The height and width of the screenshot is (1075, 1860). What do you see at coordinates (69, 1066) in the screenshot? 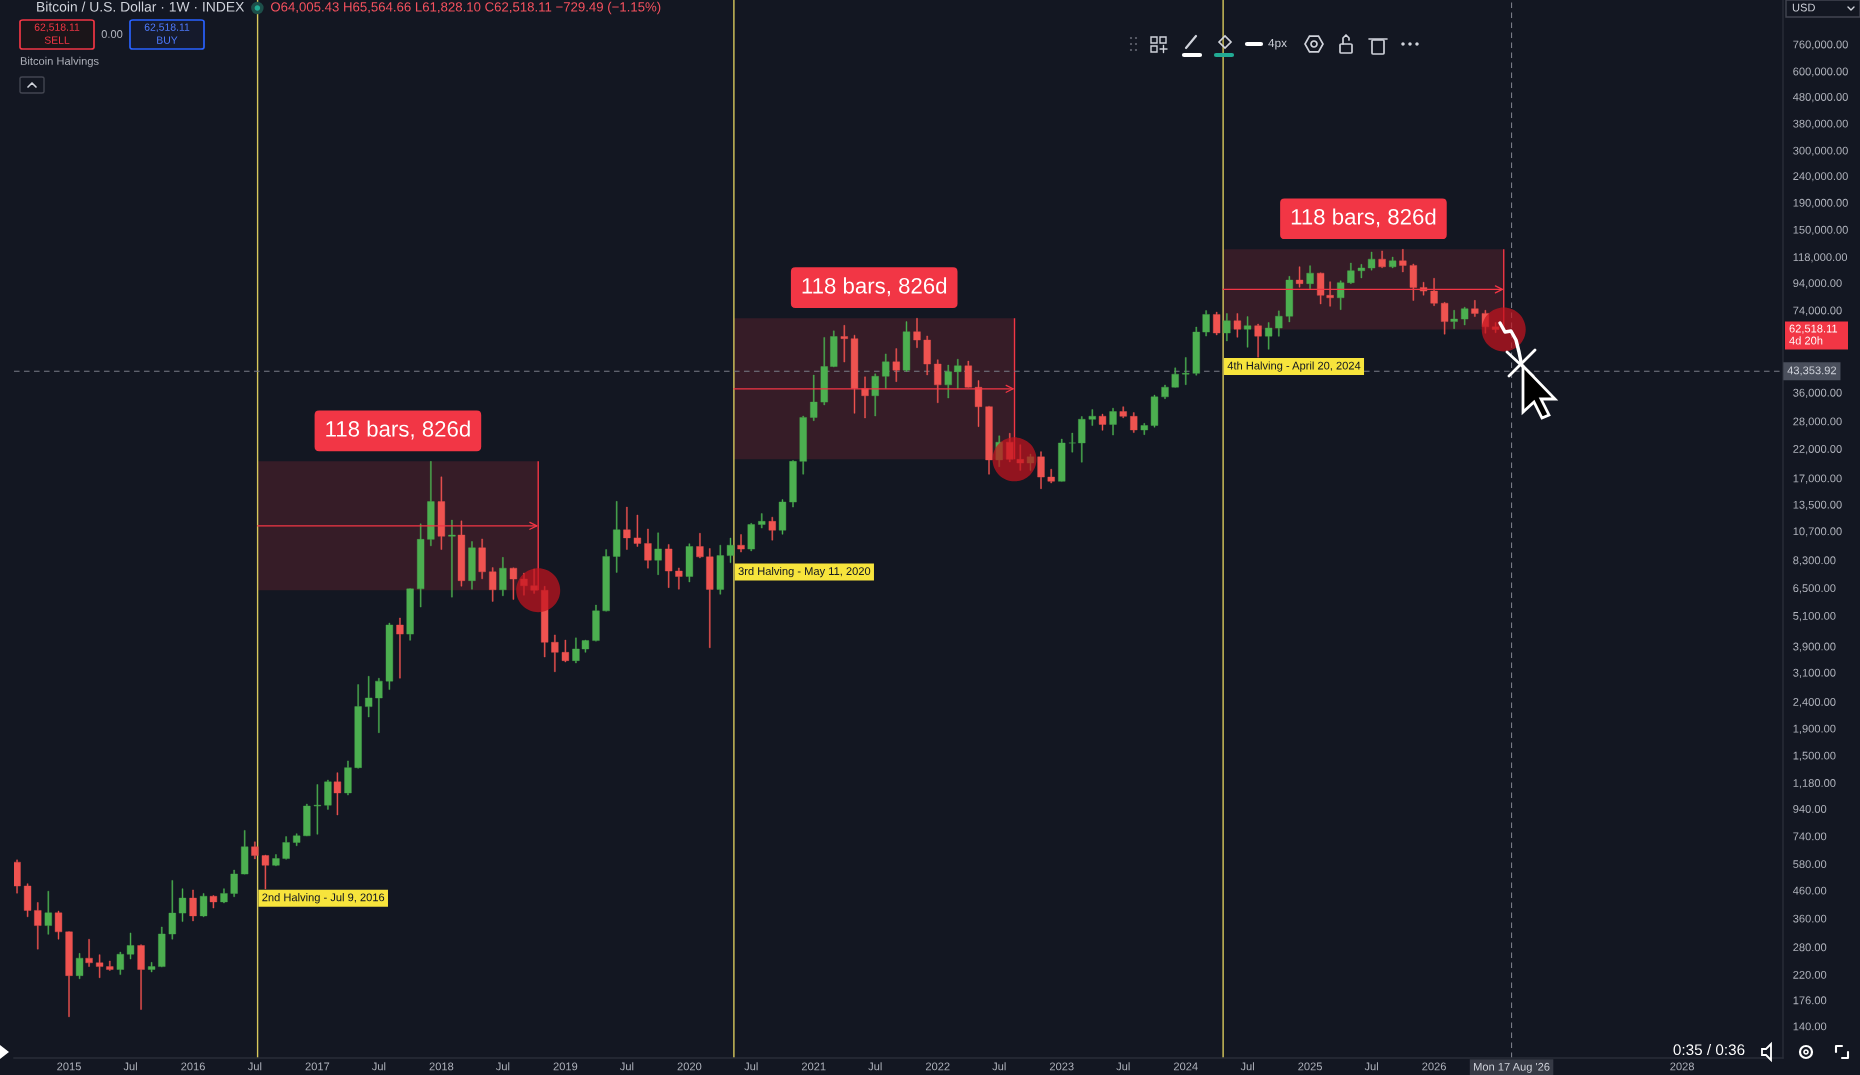
I see `x-tick-label: 2015` at bounding box center [69, 1066].